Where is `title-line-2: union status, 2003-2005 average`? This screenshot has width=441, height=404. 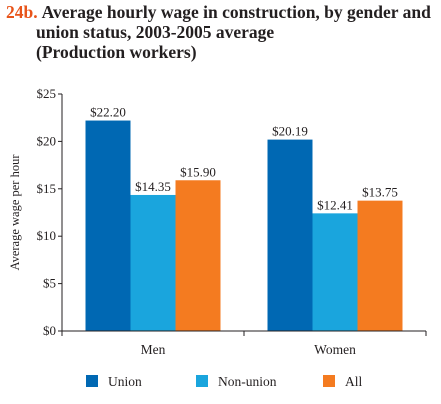 title-line-2: union status, 2003-2005 average is located at coordinates (155, 32).